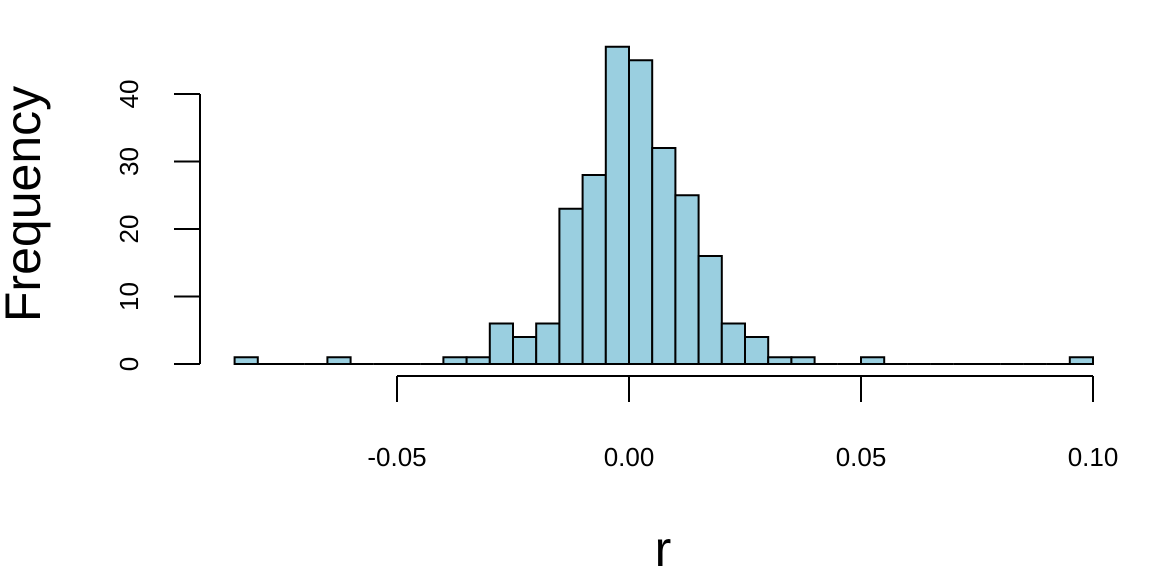  I want to click on x-tick-label: 0.00, so click(629, 457).